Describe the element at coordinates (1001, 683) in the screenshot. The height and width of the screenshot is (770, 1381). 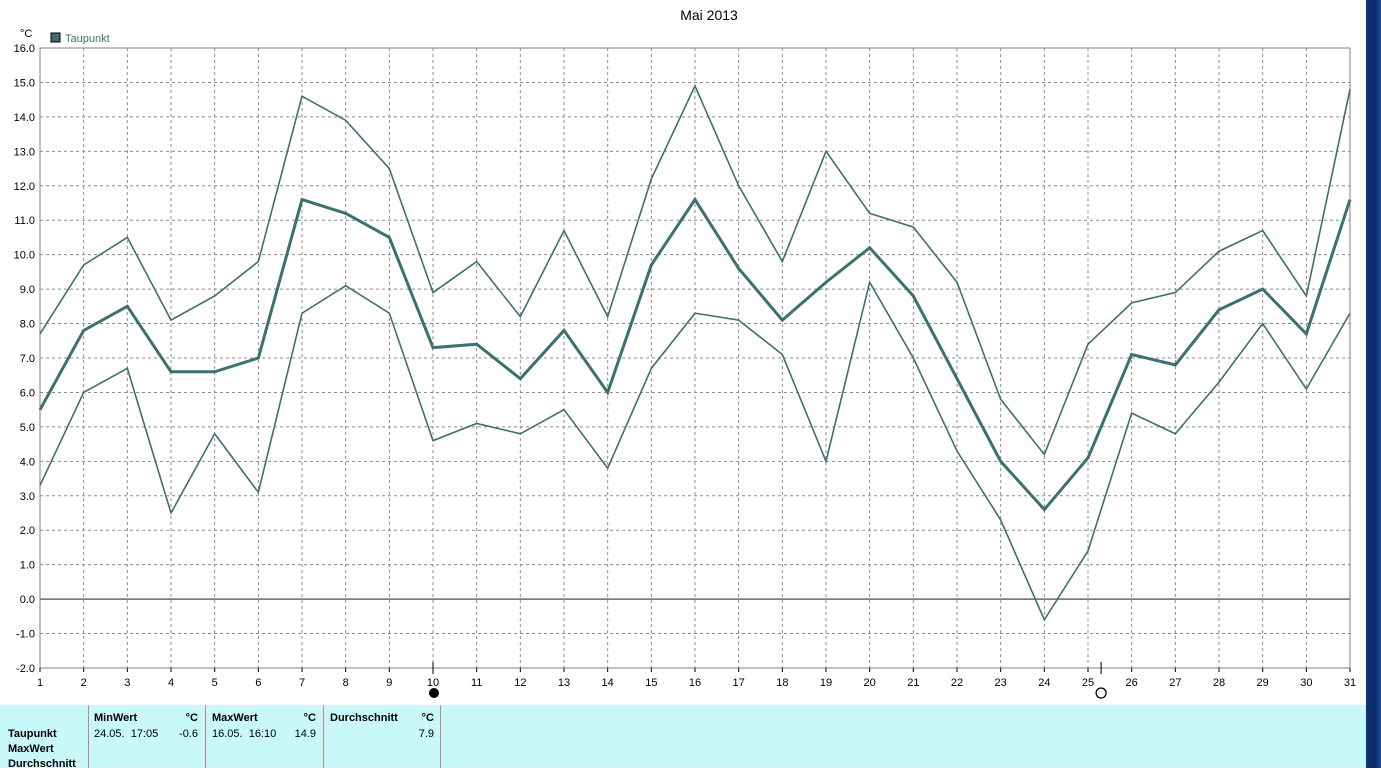
I see `x-tick-label: 23` at that location.